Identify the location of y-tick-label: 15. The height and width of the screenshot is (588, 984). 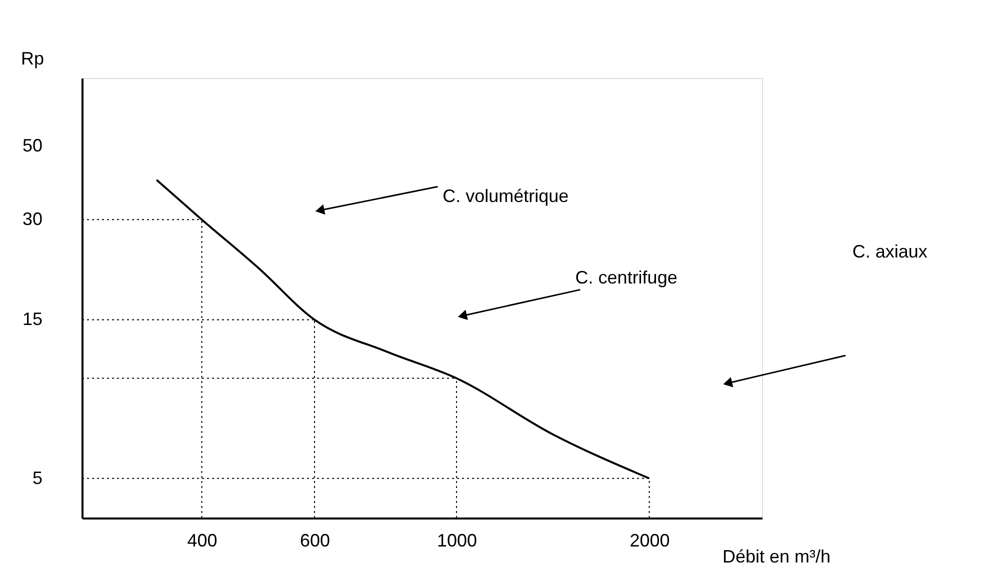
(32, 319).